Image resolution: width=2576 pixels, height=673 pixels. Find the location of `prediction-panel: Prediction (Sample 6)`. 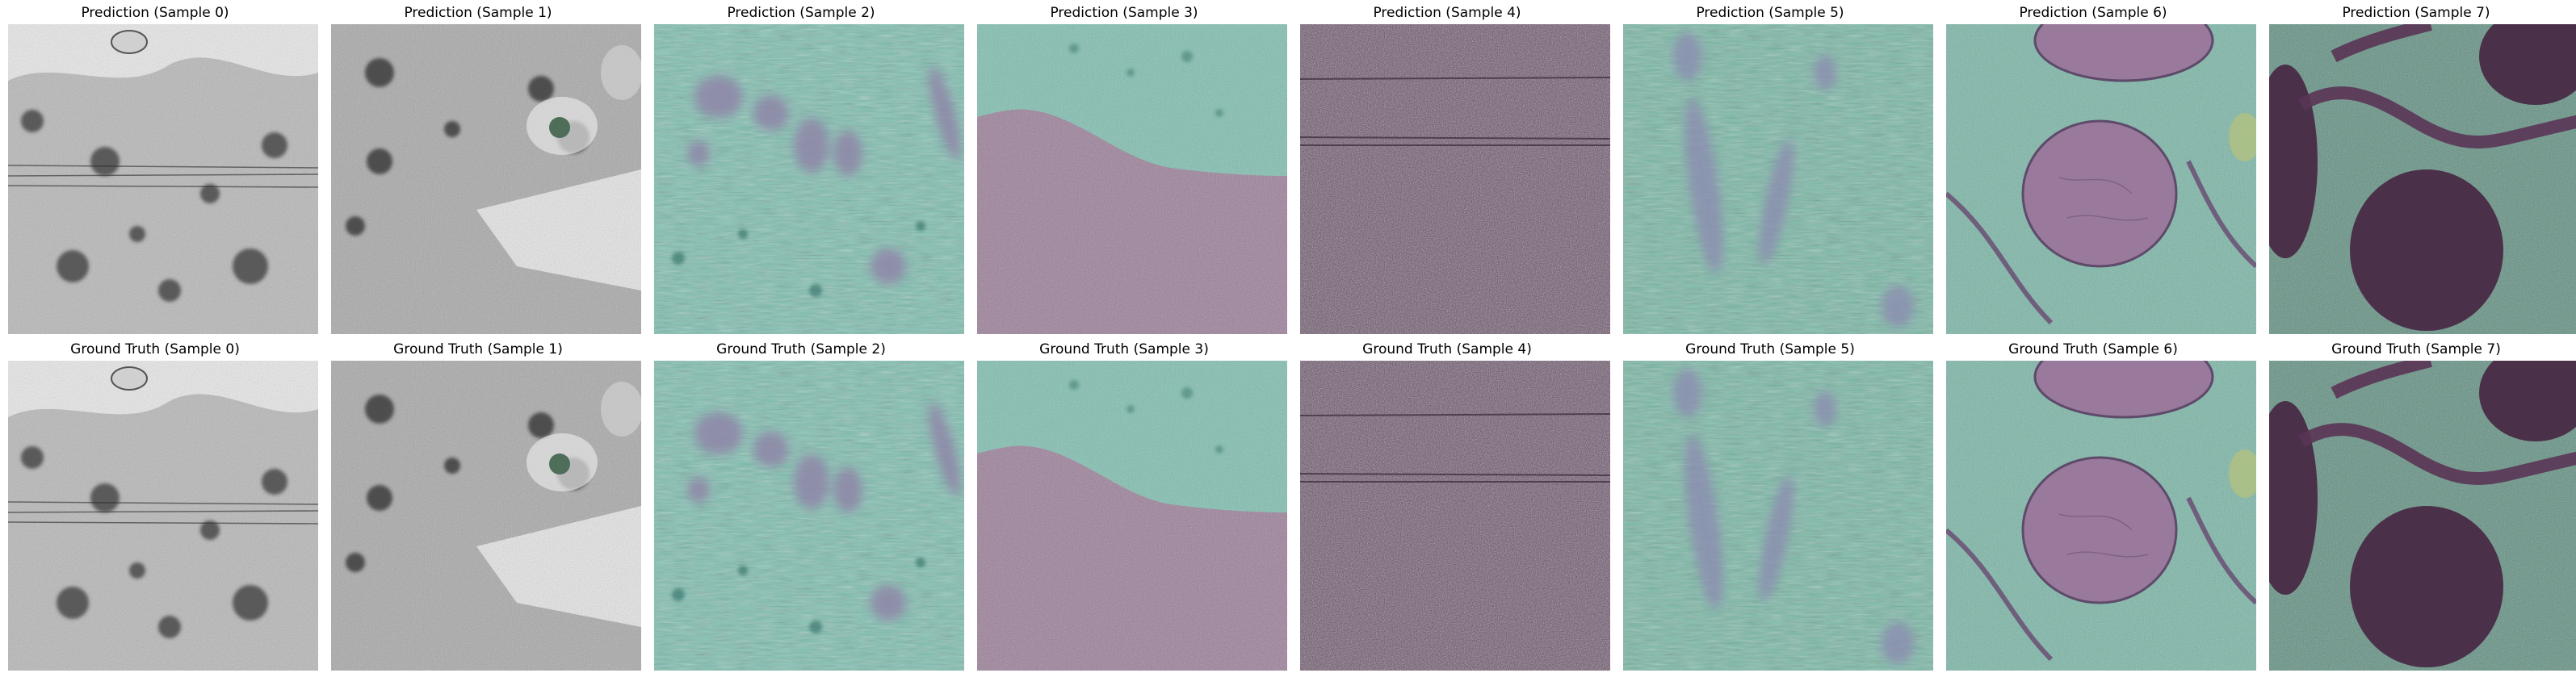

prediction-panel: Prediction (Sample 6) is located at coordinates (2097, 168).